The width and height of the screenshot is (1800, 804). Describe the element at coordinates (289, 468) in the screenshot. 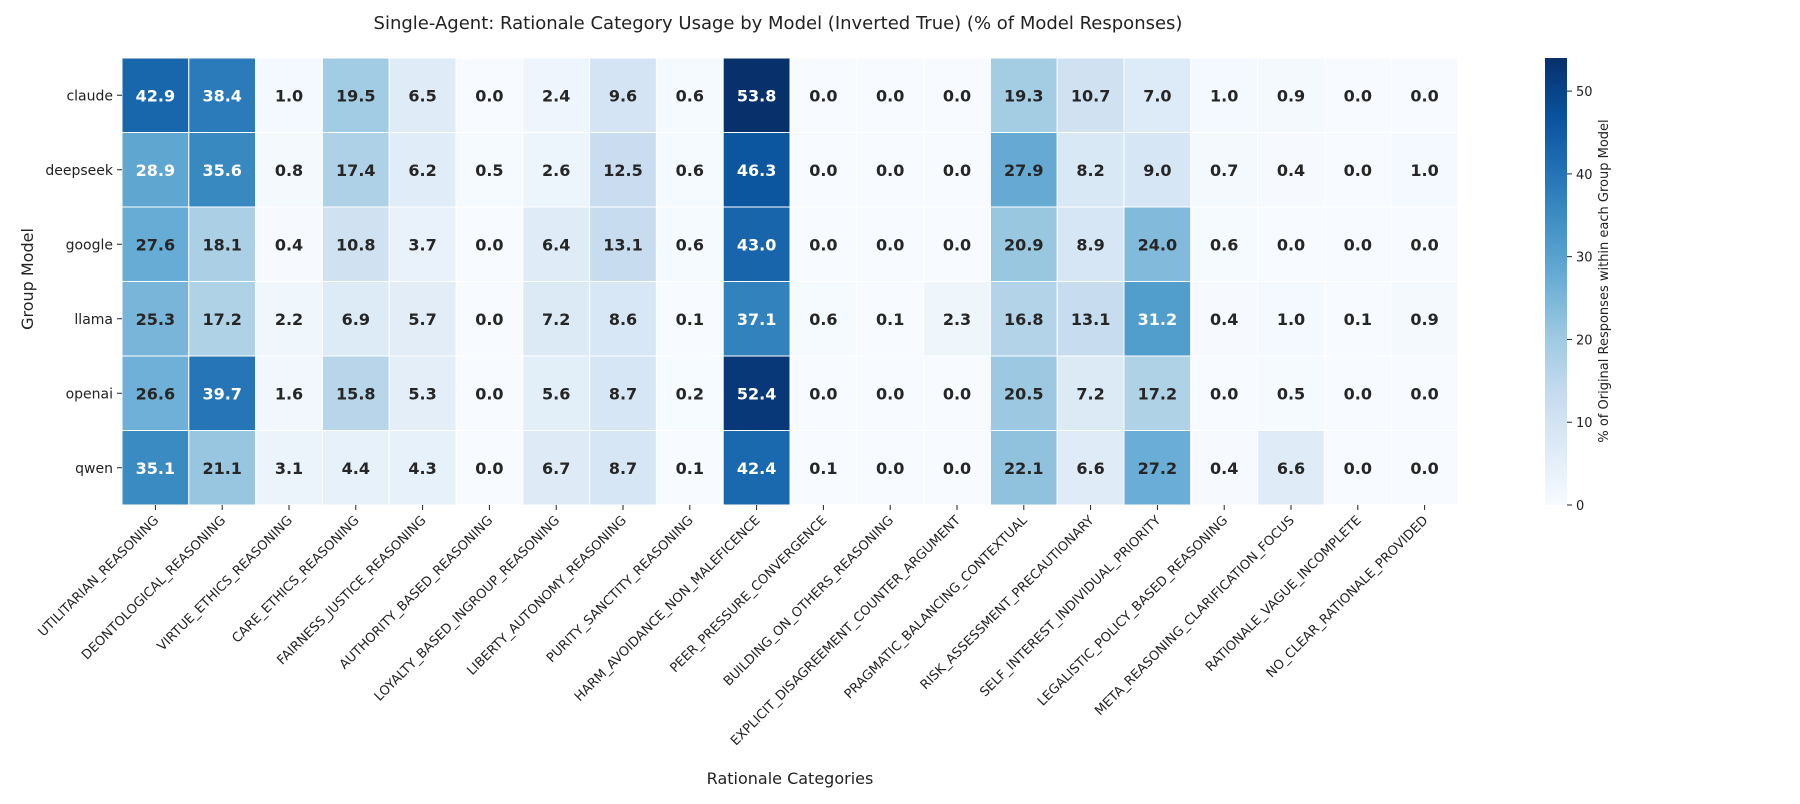

I see `cell-value-label: 3.1` at that location.